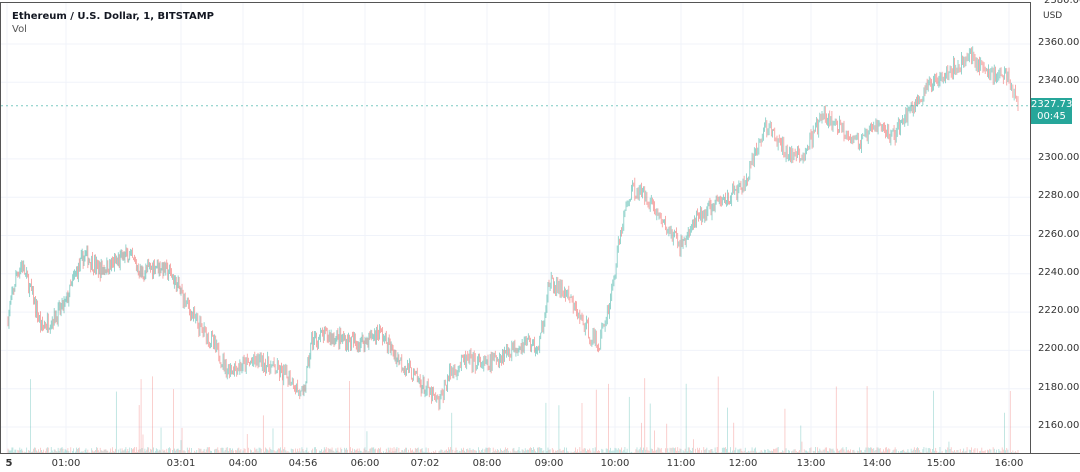 This screenshot has height=472, width=1080. Describe the element at coordinates (1059, 157) in the screenshot. I see `price-tick-label: 2300.00` at that location.